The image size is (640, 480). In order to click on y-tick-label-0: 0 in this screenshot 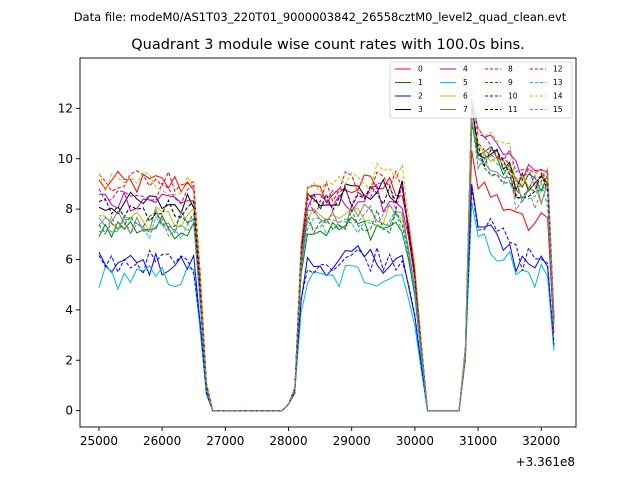, I will do `click(69, 411)`.